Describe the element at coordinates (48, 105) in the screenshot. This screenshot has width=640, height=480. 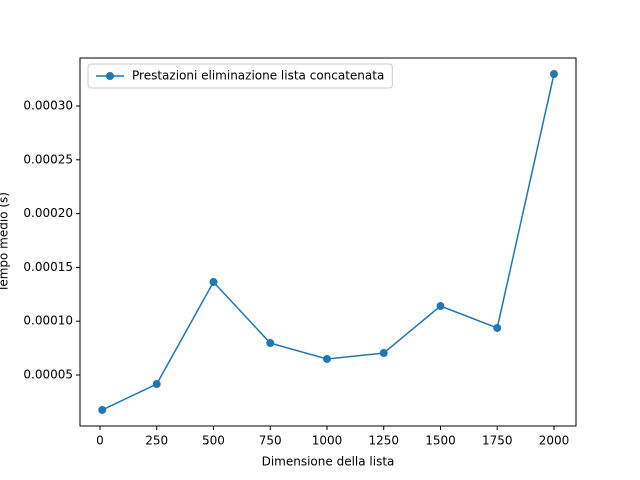
I see `y-tick-label: 0.00030` at that location.